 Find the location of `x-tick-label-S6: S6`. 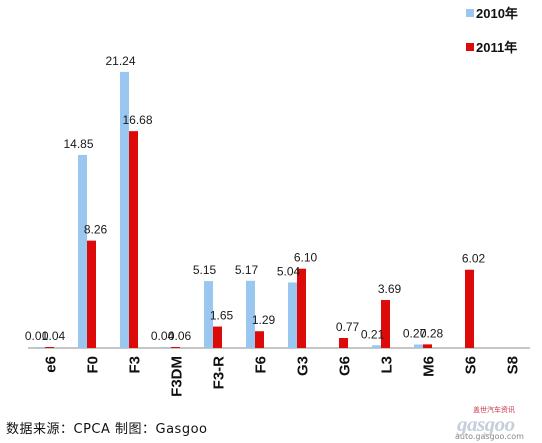

x-tick-label-S6: S6 is located at coordinates (471, 365).